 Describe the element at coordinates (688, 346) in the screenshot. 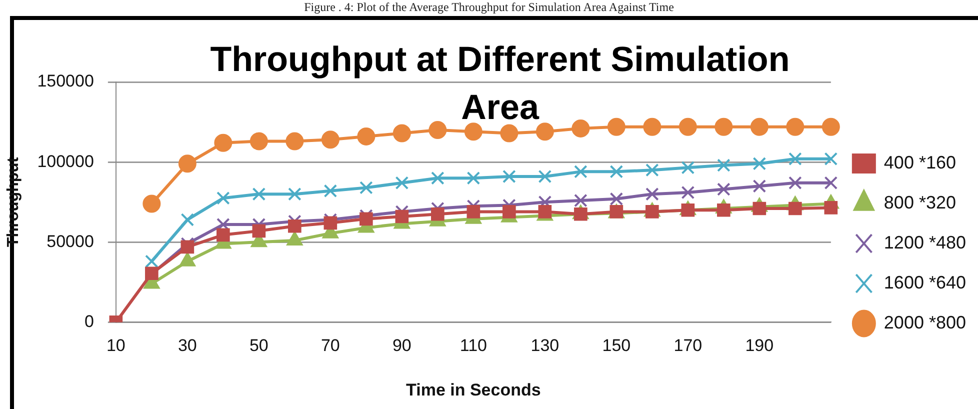

I see `x-tick-label: 170` at that location.